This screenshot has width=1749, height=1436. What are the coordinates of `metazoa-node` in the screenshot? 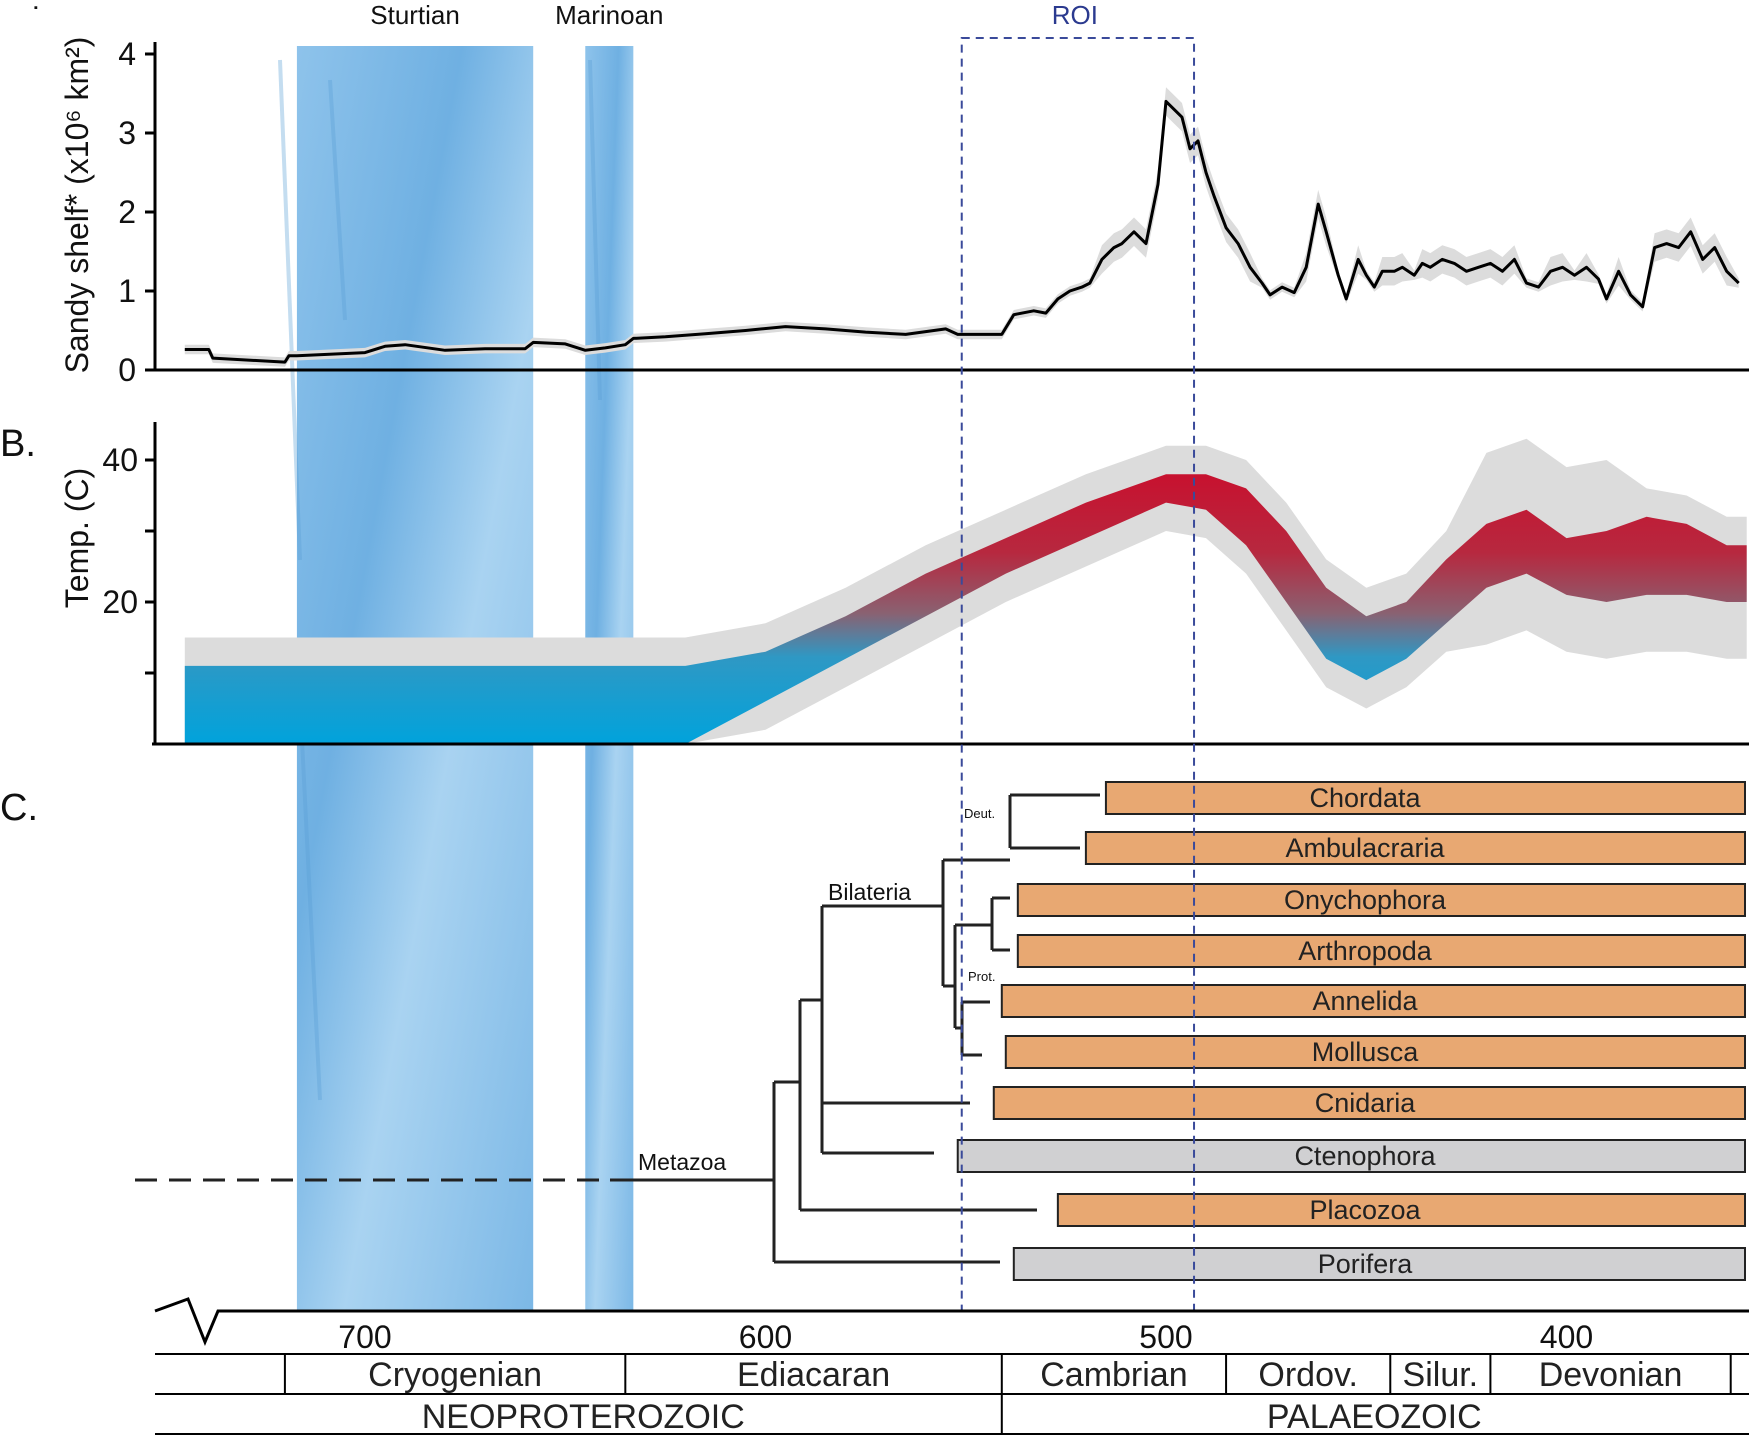 It's located at (886, 1172).